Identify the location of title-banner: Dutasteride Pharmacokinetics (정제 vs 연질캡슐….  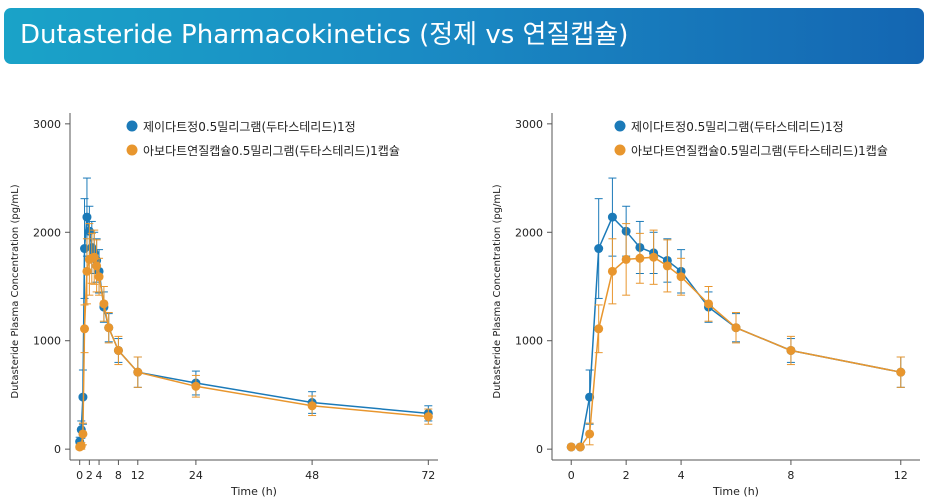
(464, 36).